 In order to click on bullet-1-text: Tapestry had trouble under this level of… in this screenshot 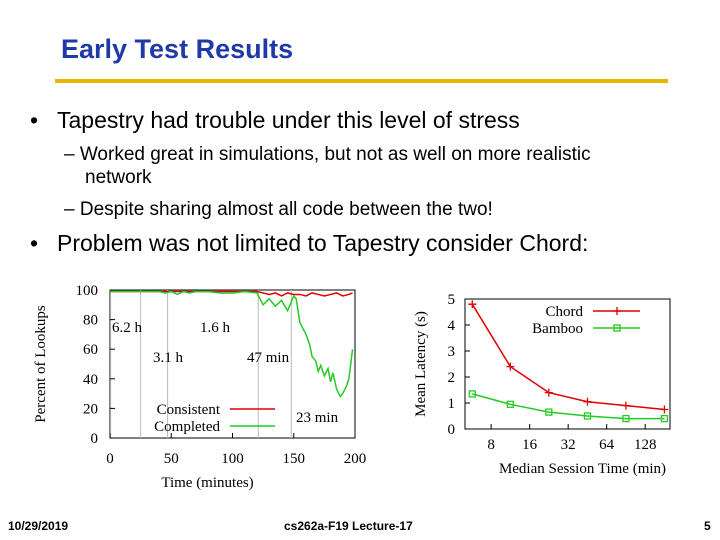, I will do `click(288, 120)`.